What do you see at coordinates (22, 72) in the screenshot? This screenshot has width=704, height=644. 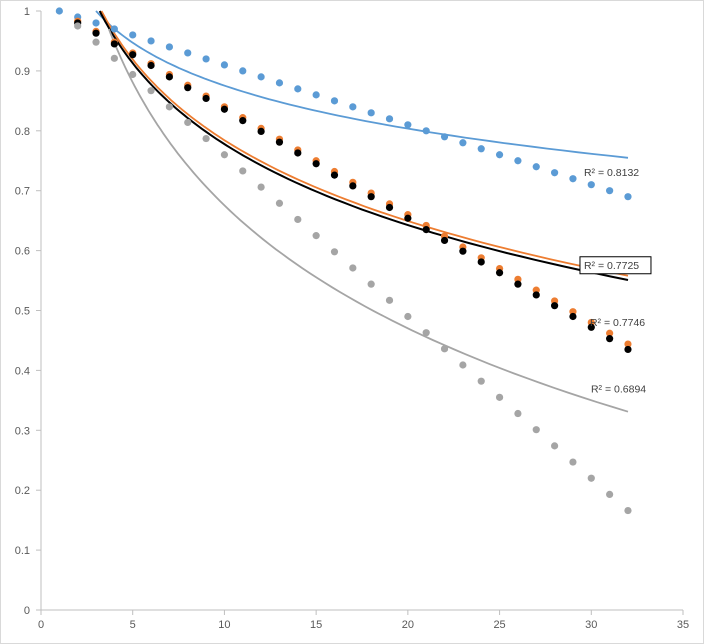 I see `y-tick-label: 0.9` at bounding box center [22, 72].